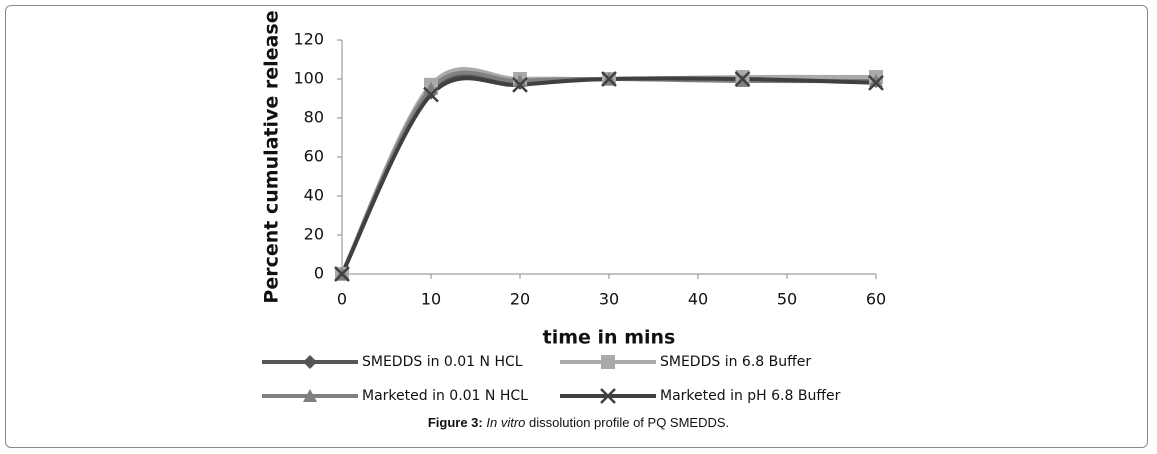  Describe the element at coordinates (520, 299) in the screenshot. I see `x-tick-label: 20` at that location.